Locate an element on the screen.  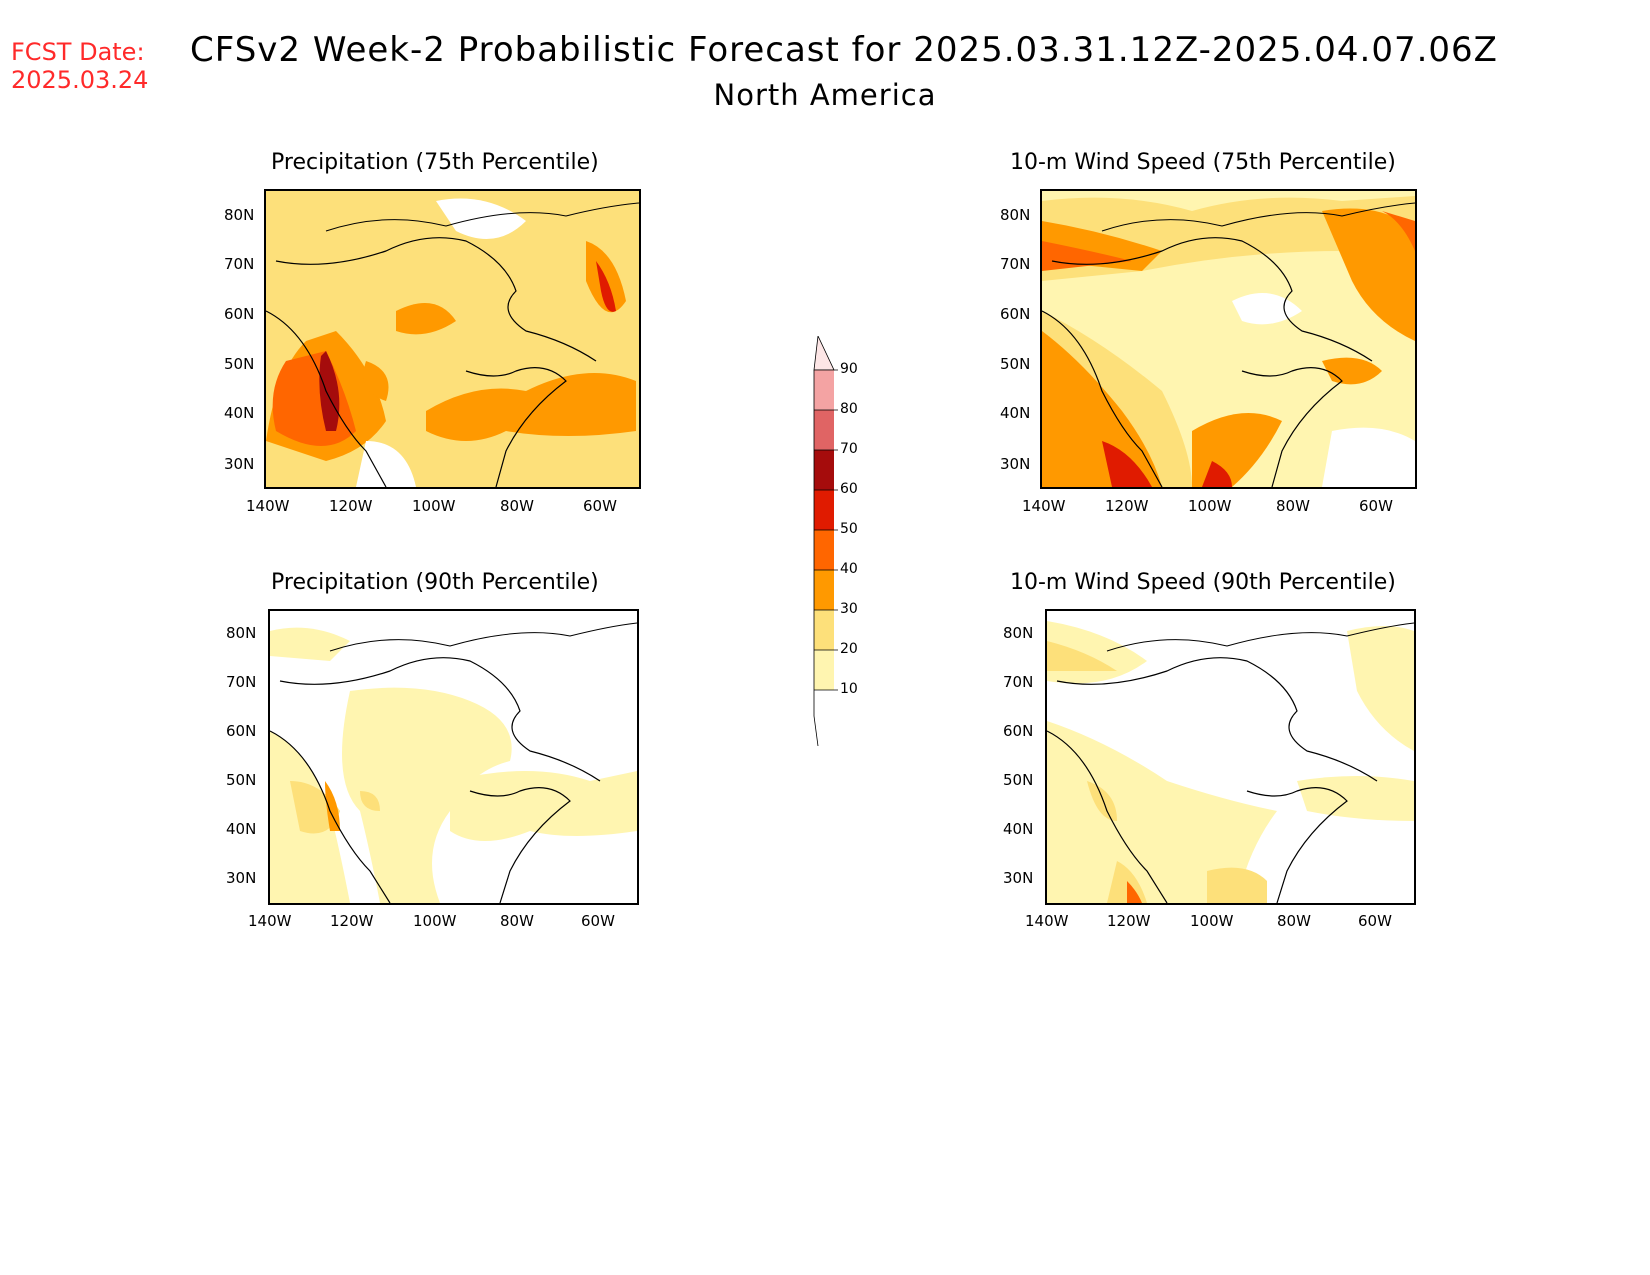
legend-label: 80 is located at coordinates (849, 409).